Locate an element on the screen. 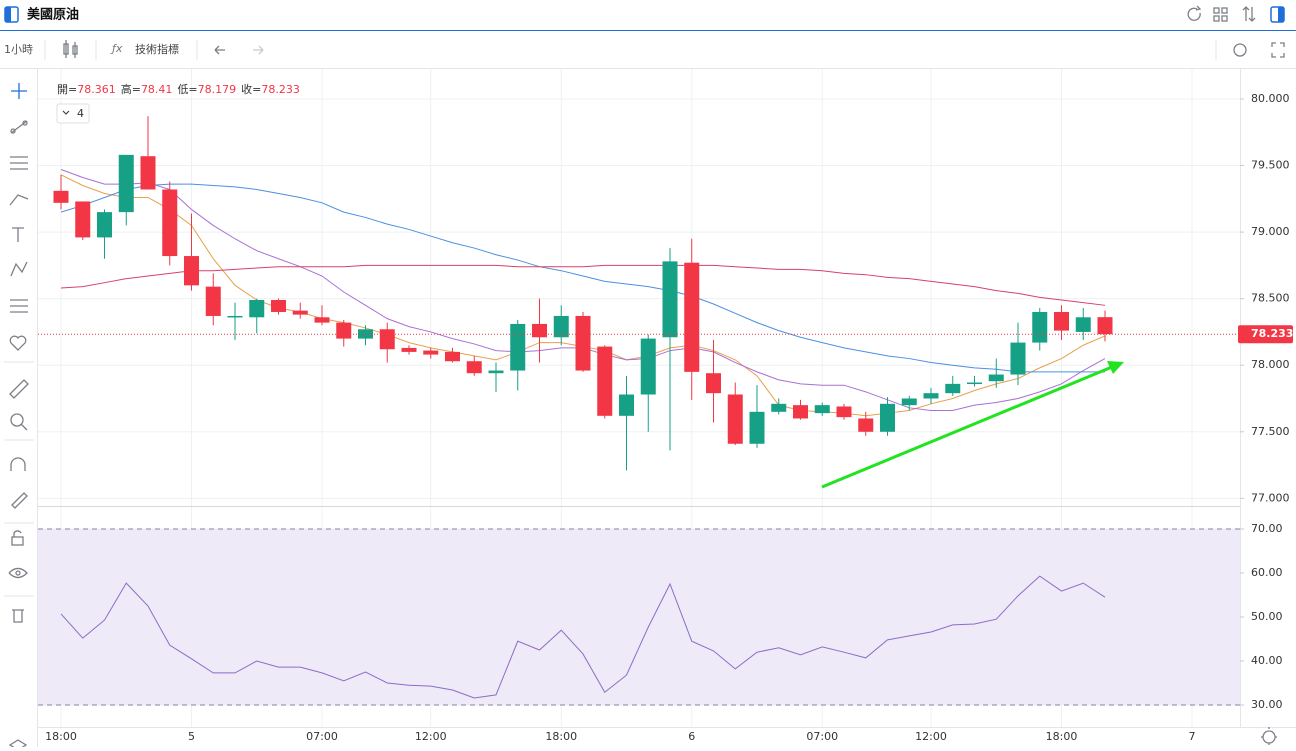  undo-icon is located at coordinates (219, 50).